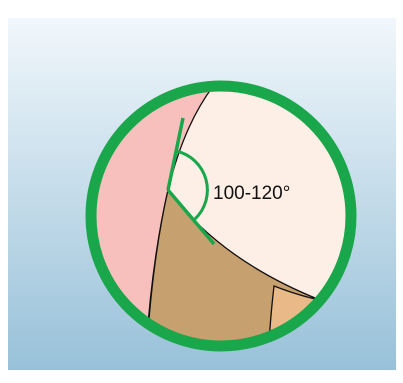  Describe the element at coordinates (192, 185) in the screenshot. I see `angle-arc` at that location.